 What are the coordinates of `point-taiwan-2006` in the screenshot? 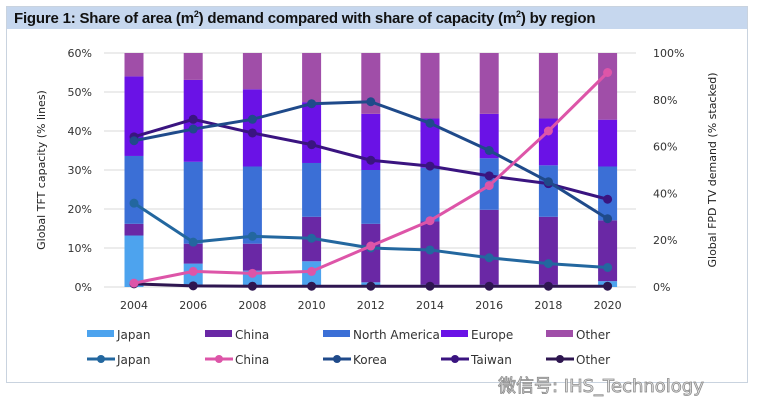 It's located at (193, 119).